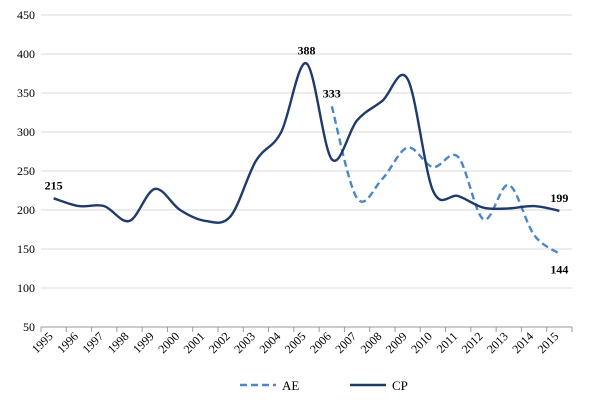  What do you see at coordinates (497, 342) in the screenshot?
I see `x-tick-label: 2013` at bounding box center [497, 342].